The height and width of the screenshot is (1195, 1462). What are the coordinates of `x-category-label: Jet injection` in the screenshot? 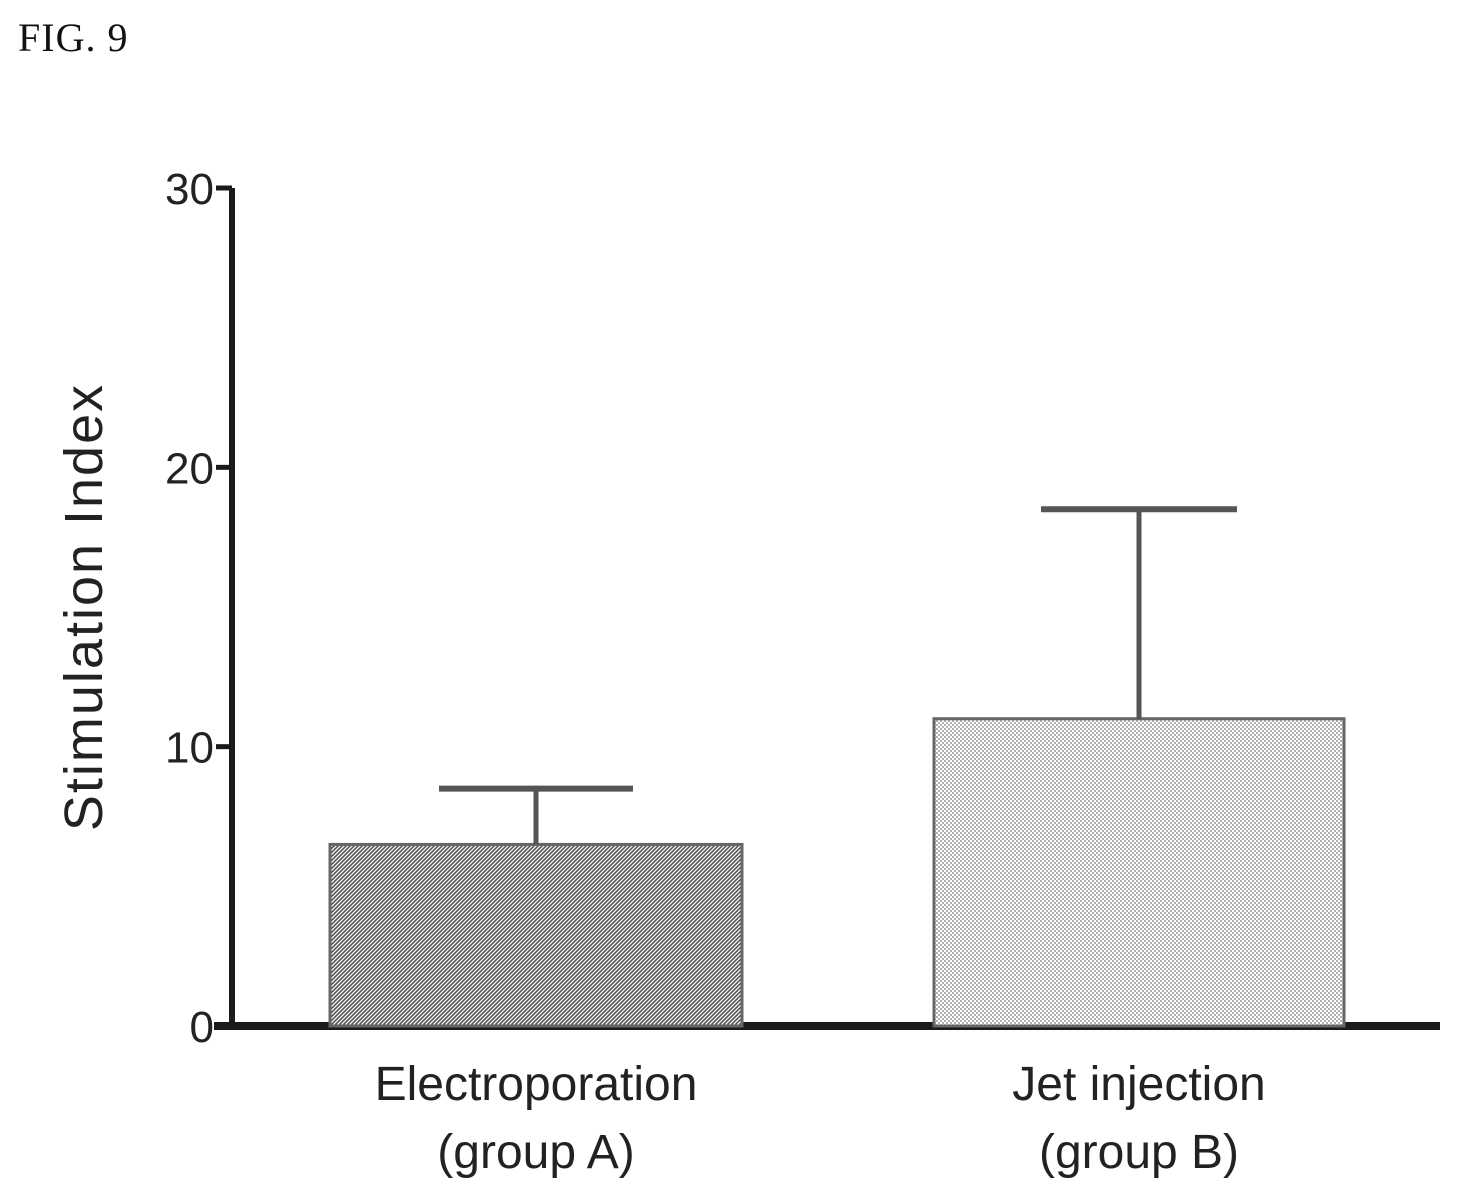 It's located at (1138, 1084).